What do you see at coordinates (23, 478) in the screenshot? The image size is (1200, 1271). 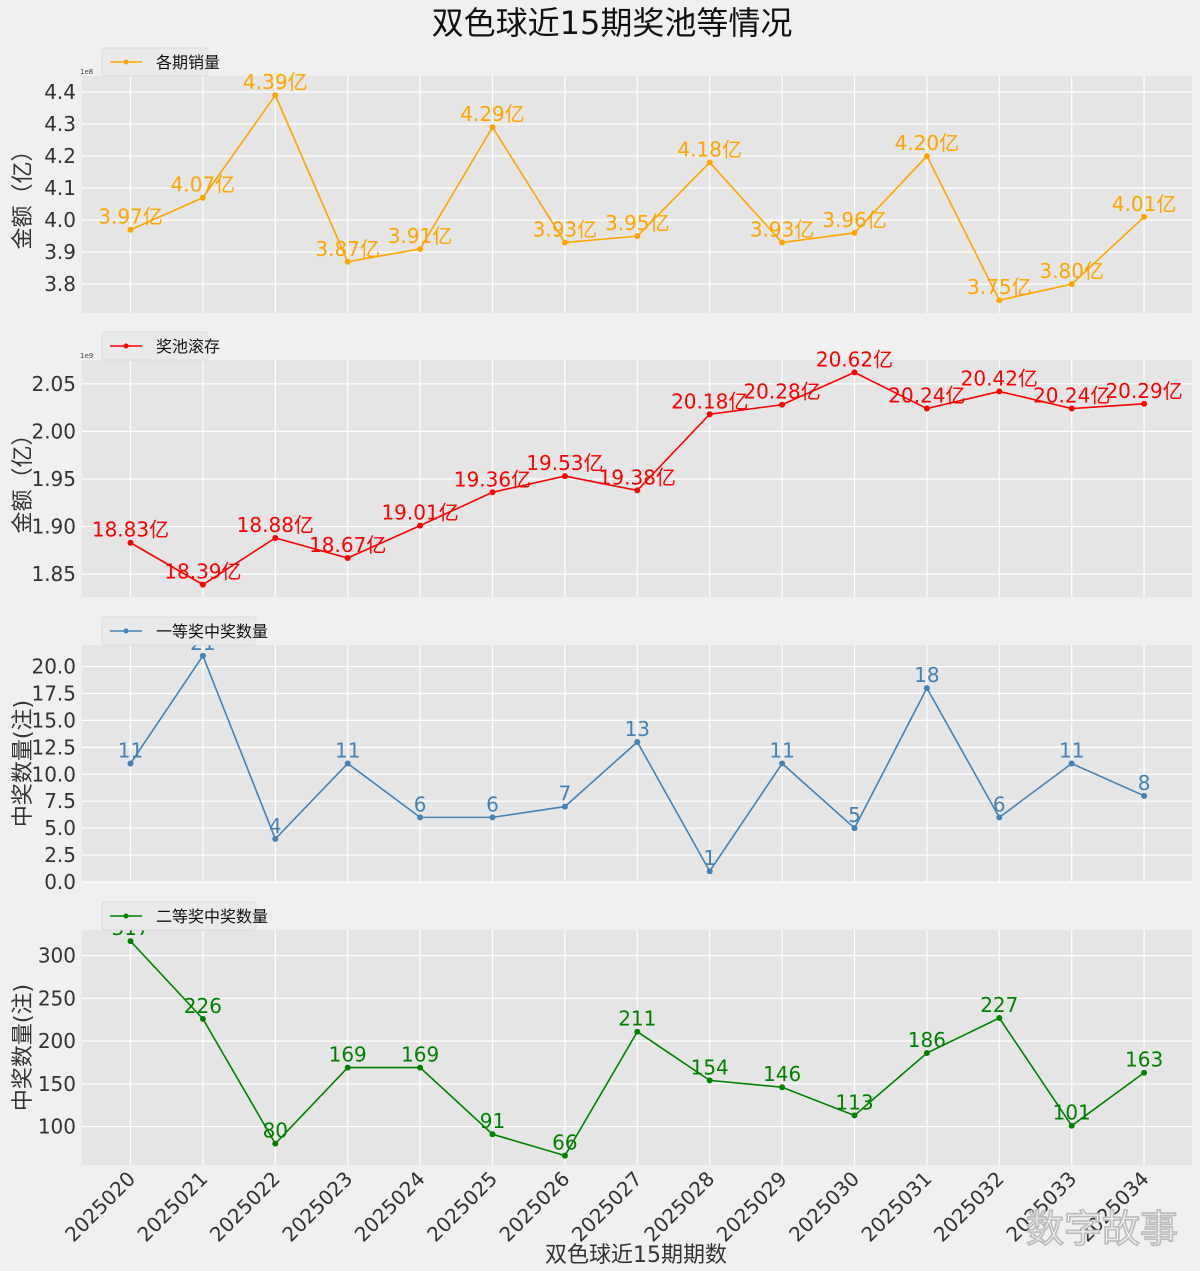 I see `y-axis-label: 金额（亿）` at bounding box center [23, 478].